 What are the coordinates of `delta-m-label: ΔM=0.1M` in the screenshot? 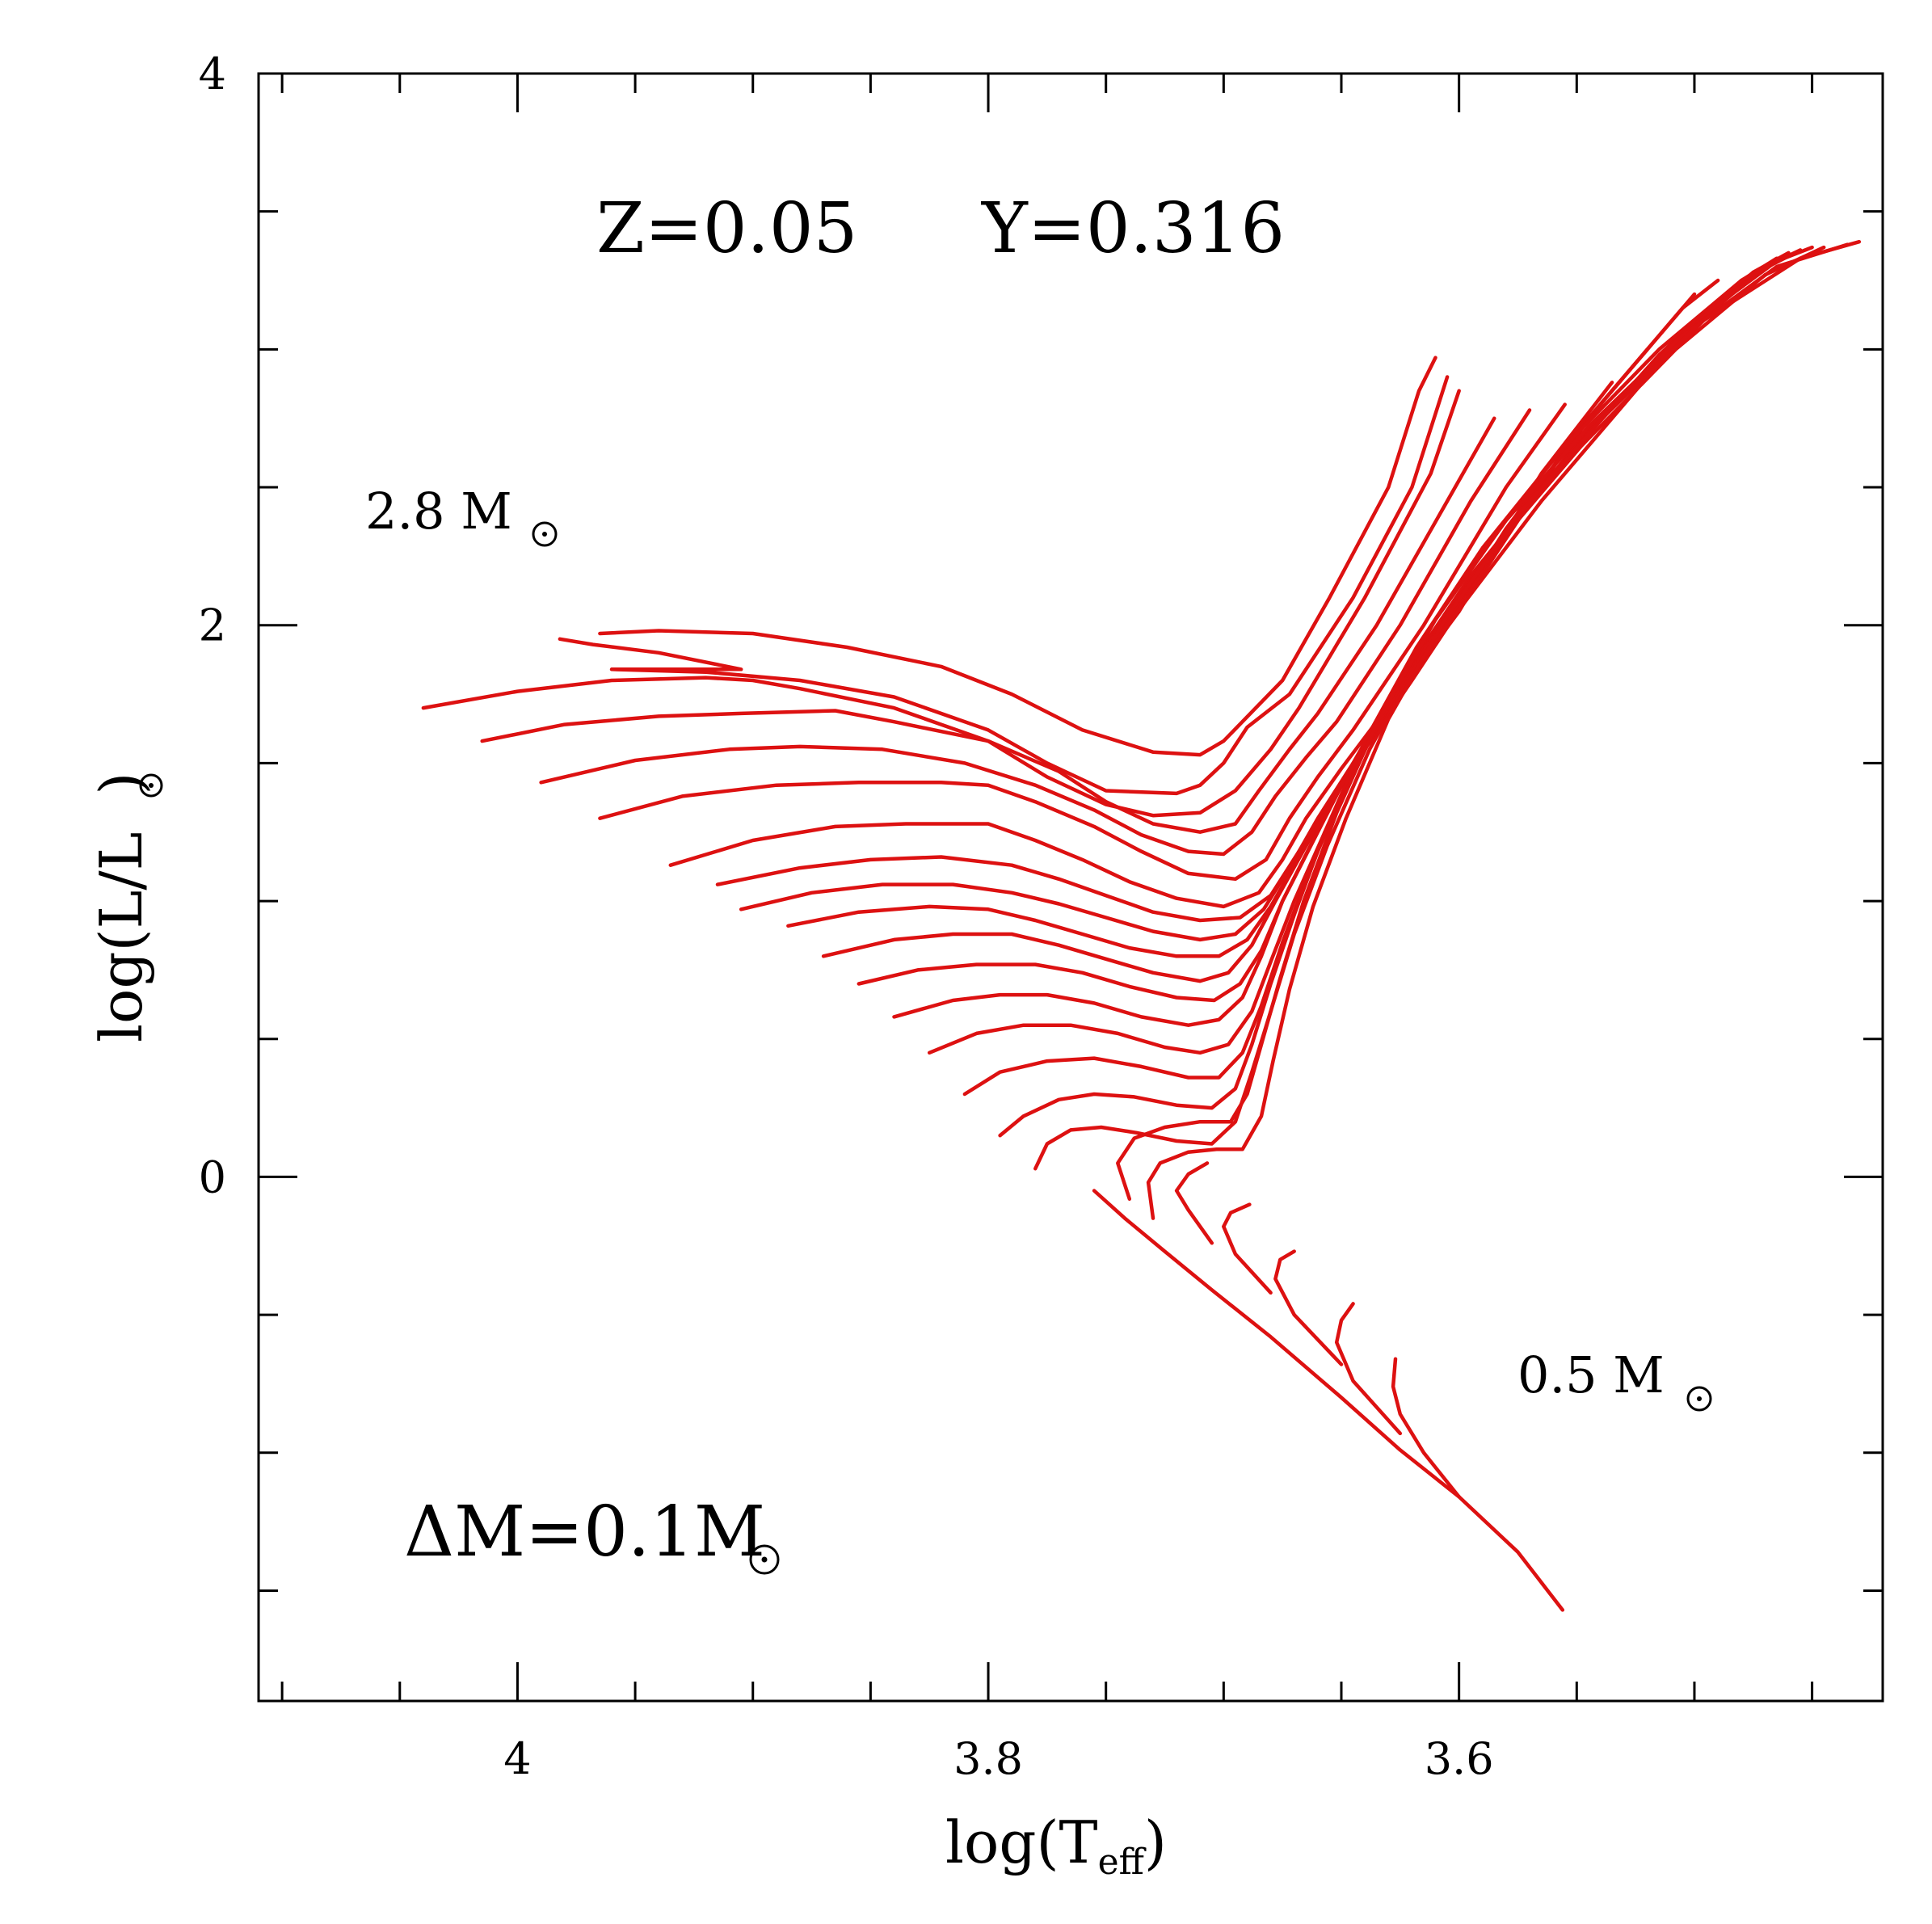 It's located at (584, 1532).